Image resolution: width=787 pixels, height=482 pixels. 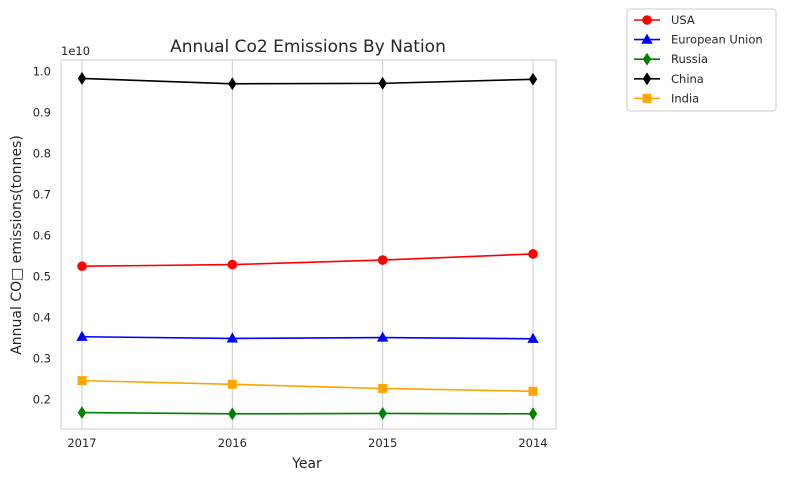 I want to click on x-tick-label: 2016, so click(x=232, y=443).